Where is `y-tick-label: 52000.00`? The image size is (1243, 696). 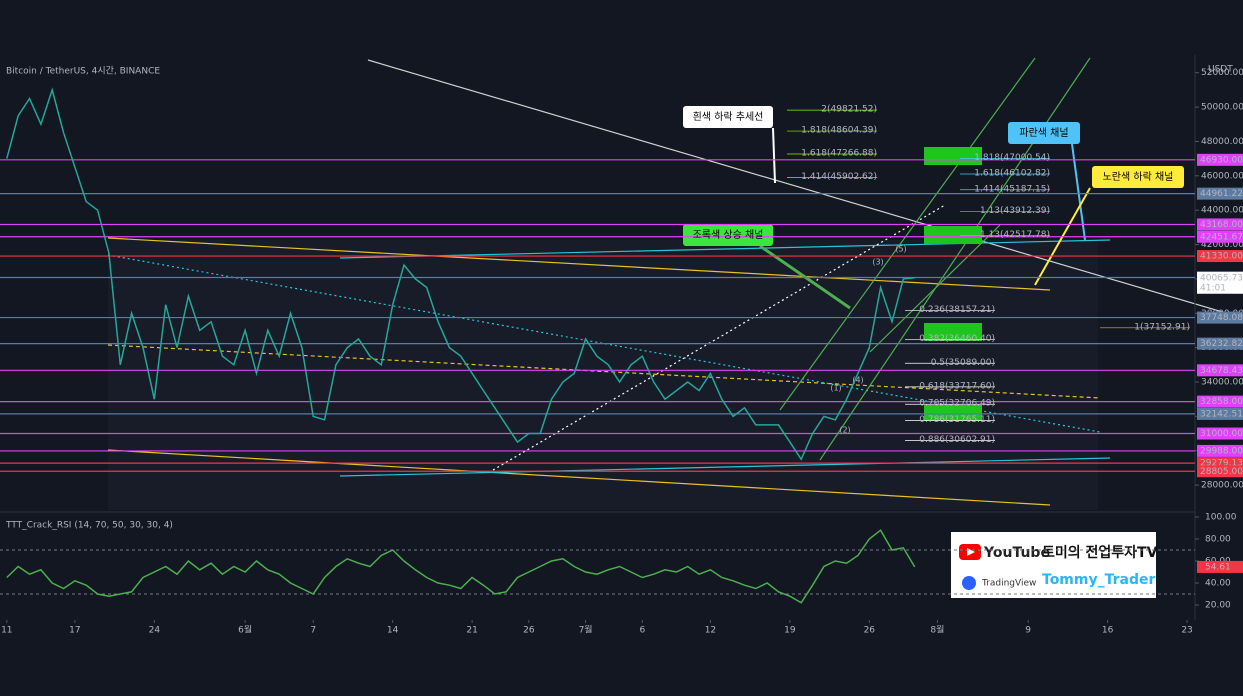
y-tick-label: 52000.00 is located at coordinates (1222, 73).